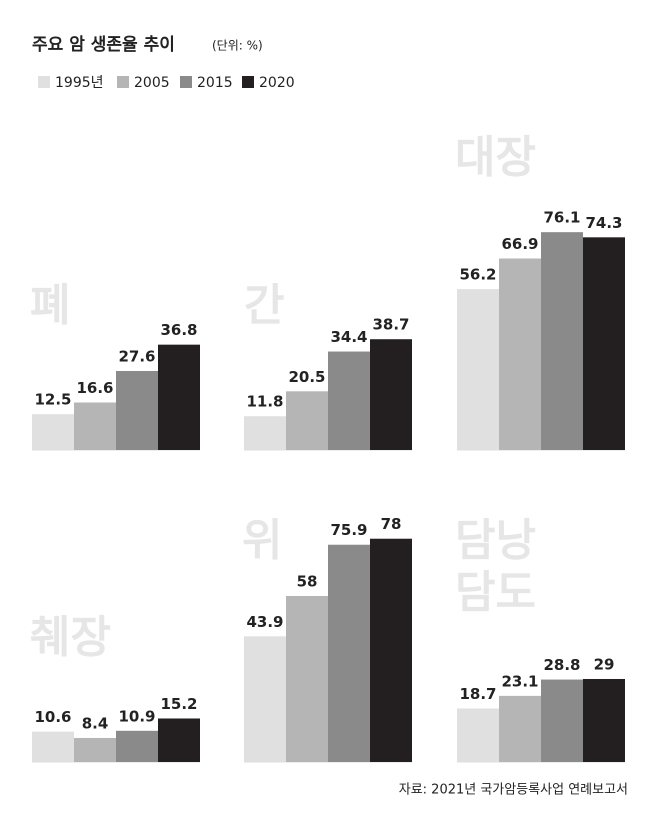  What do you see at coordinates (495, 157) in the screenshot?
I see `panel-title: 대장` at bounding box center [495, 157].